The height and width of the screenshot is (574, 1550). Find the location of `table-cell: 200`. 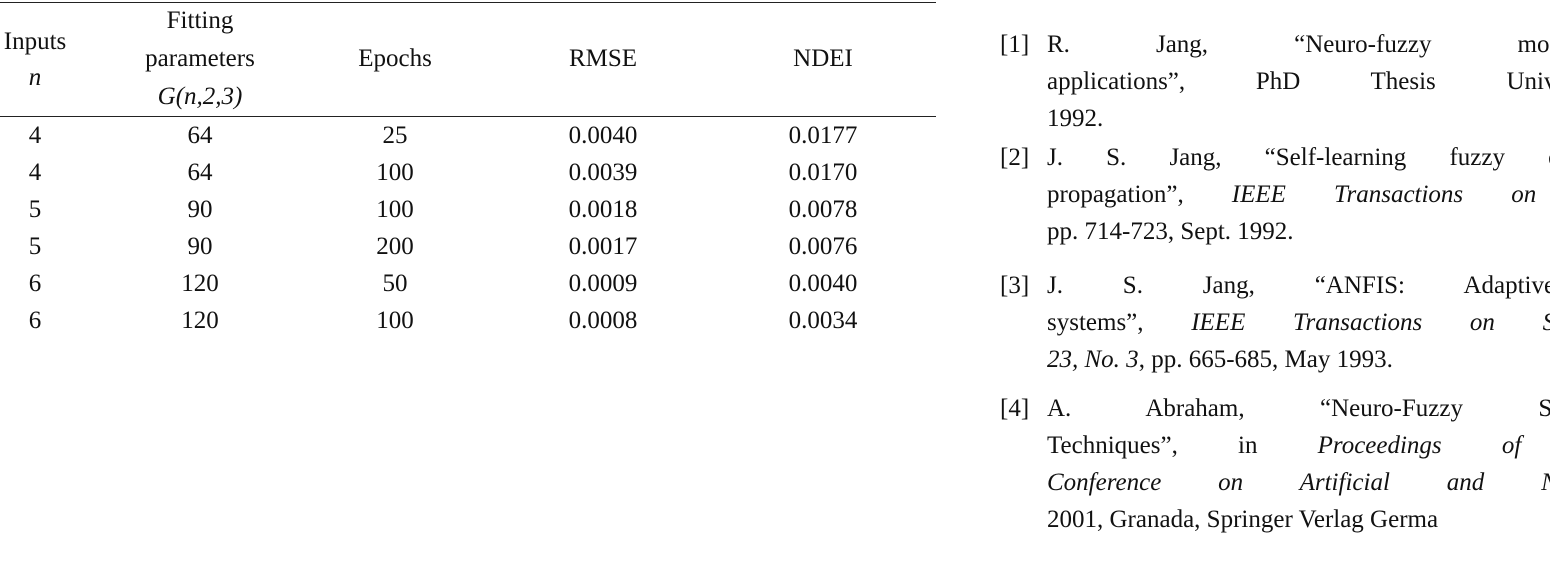

table-cell: 200 is located at coordinates (395, 246).